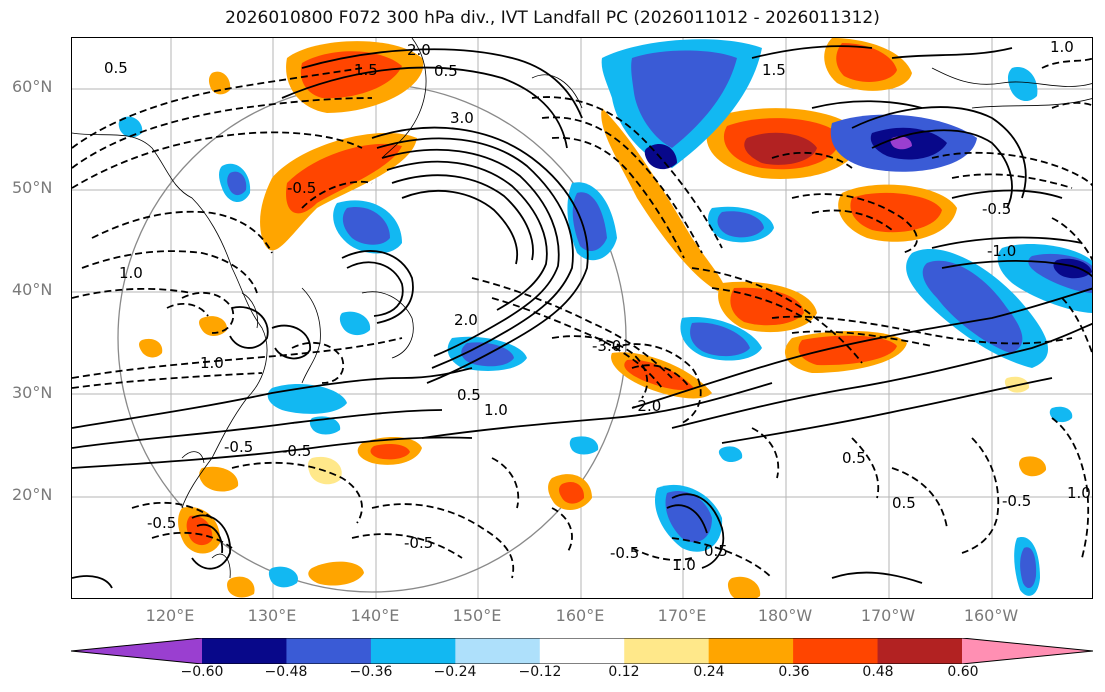 This screenshot has height=692, width=1105. I want to click on lon-label: 160°E, so click(580, 615).